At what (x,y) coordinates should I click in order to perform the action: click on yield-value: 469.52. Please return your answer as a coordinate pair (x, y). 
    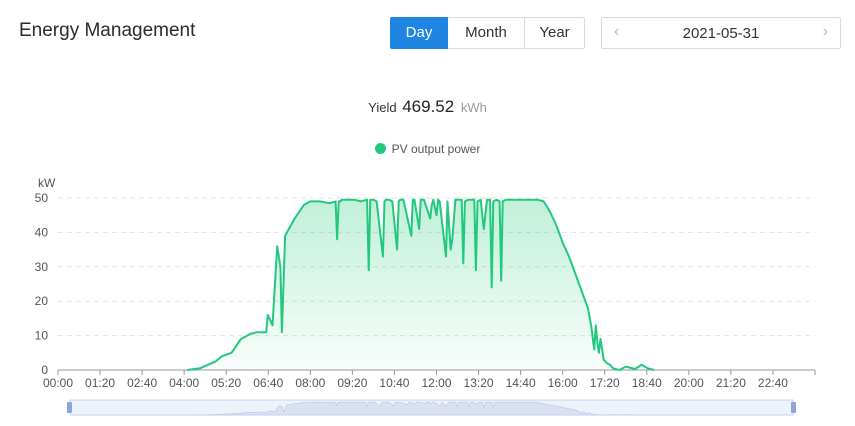
    Looking at the image, I should click on (428, 106).